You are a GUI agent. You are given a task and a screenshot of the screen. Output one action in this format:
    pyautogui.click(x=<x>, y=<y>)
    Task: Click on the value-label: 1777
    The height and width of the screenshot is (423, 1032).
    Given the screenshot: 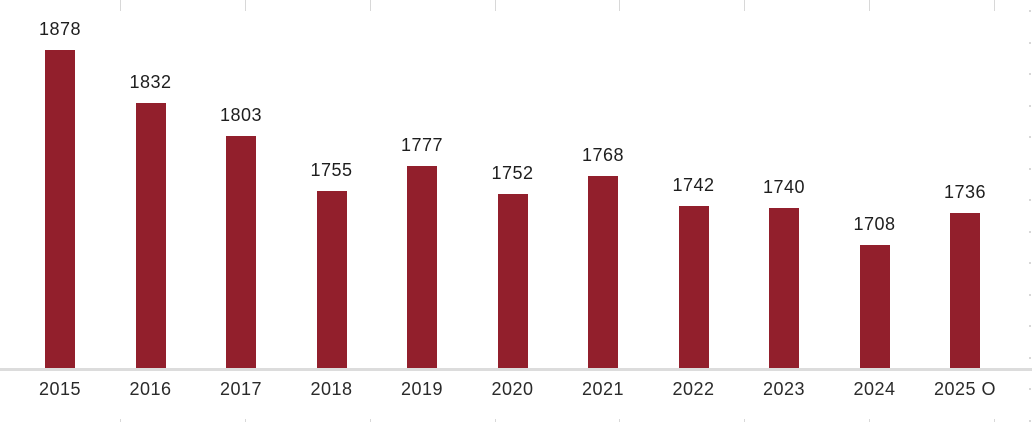 What is the action you would take?
    pyautogui.click(x=422, y=144)
    